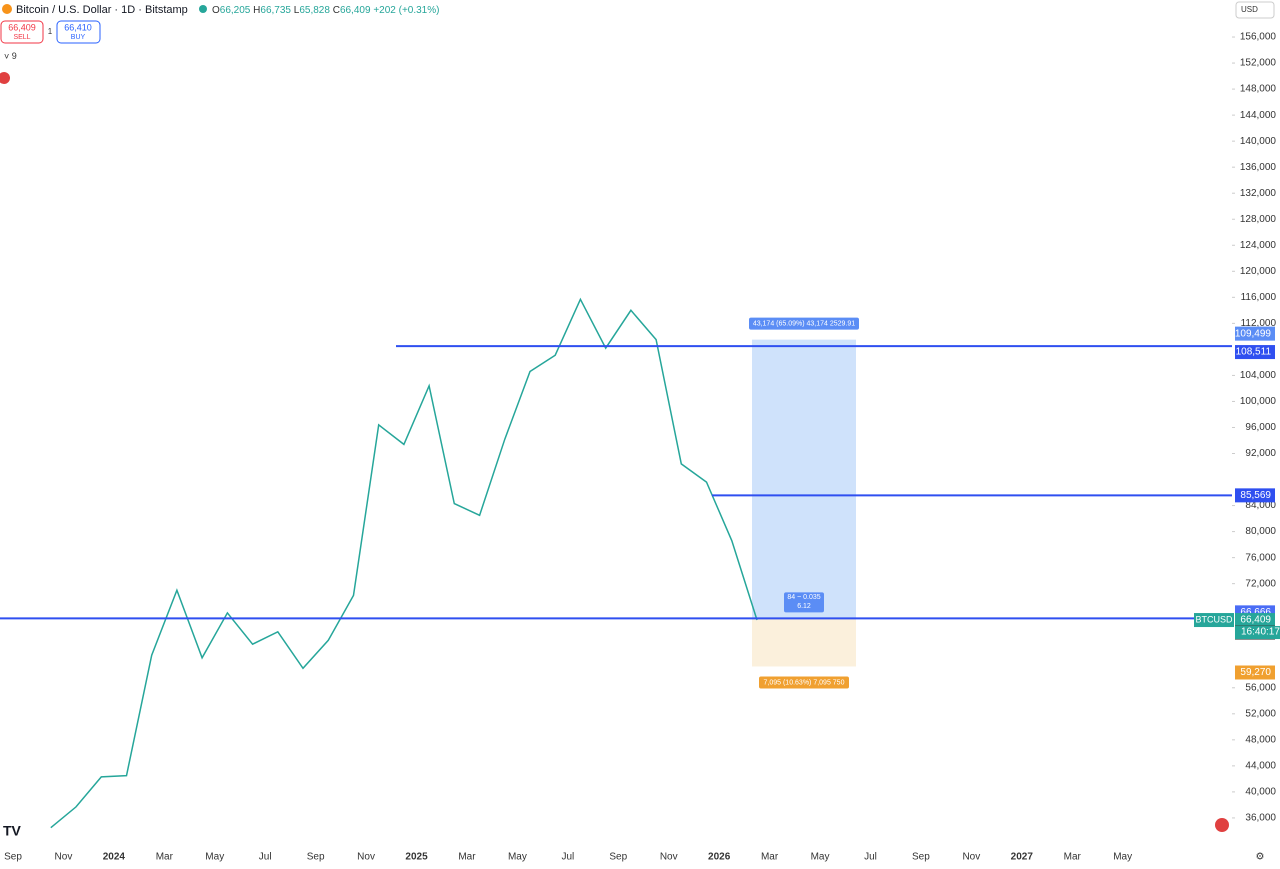 Image resolution: width=1280 pixels, height=869 pixels. Describe the element at coordinates (1260, 583) in the screenshot. I see `y-tick-label: 72,000` at that location.